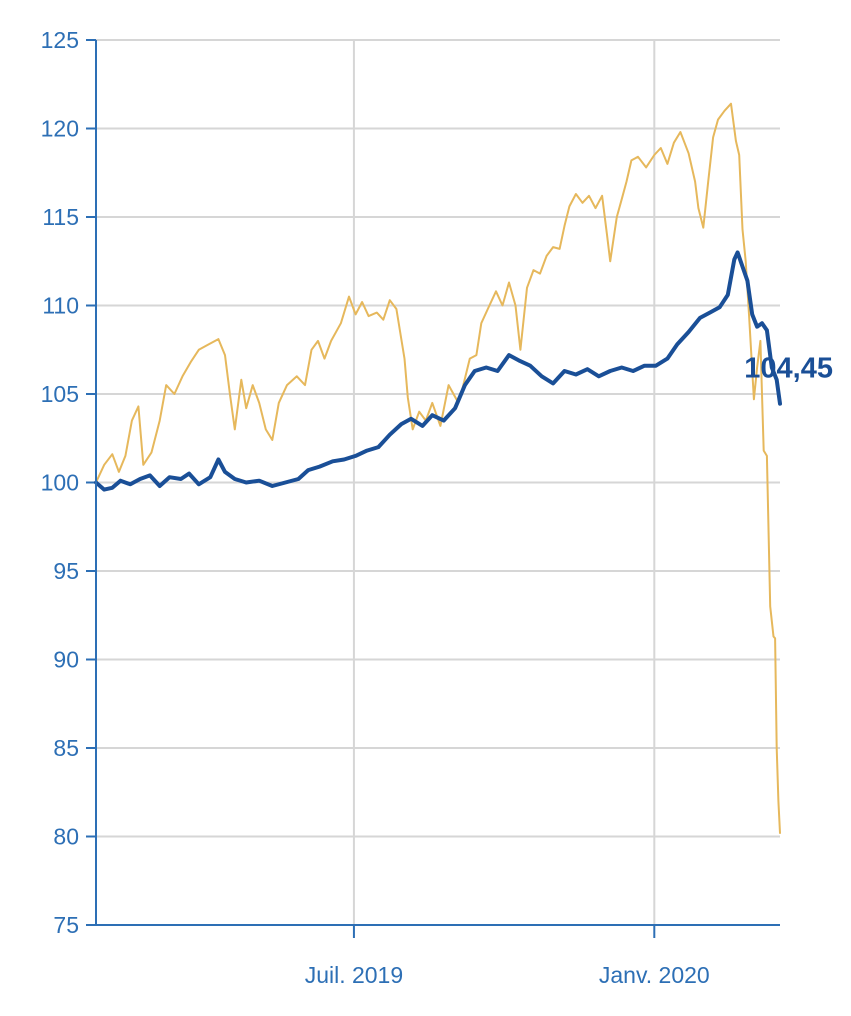 The width and height of the screenshot is (851, 1016). Describe the element at coordinates (60, 306) in the screenshot. I see `y-tick-label: 110` at that location.